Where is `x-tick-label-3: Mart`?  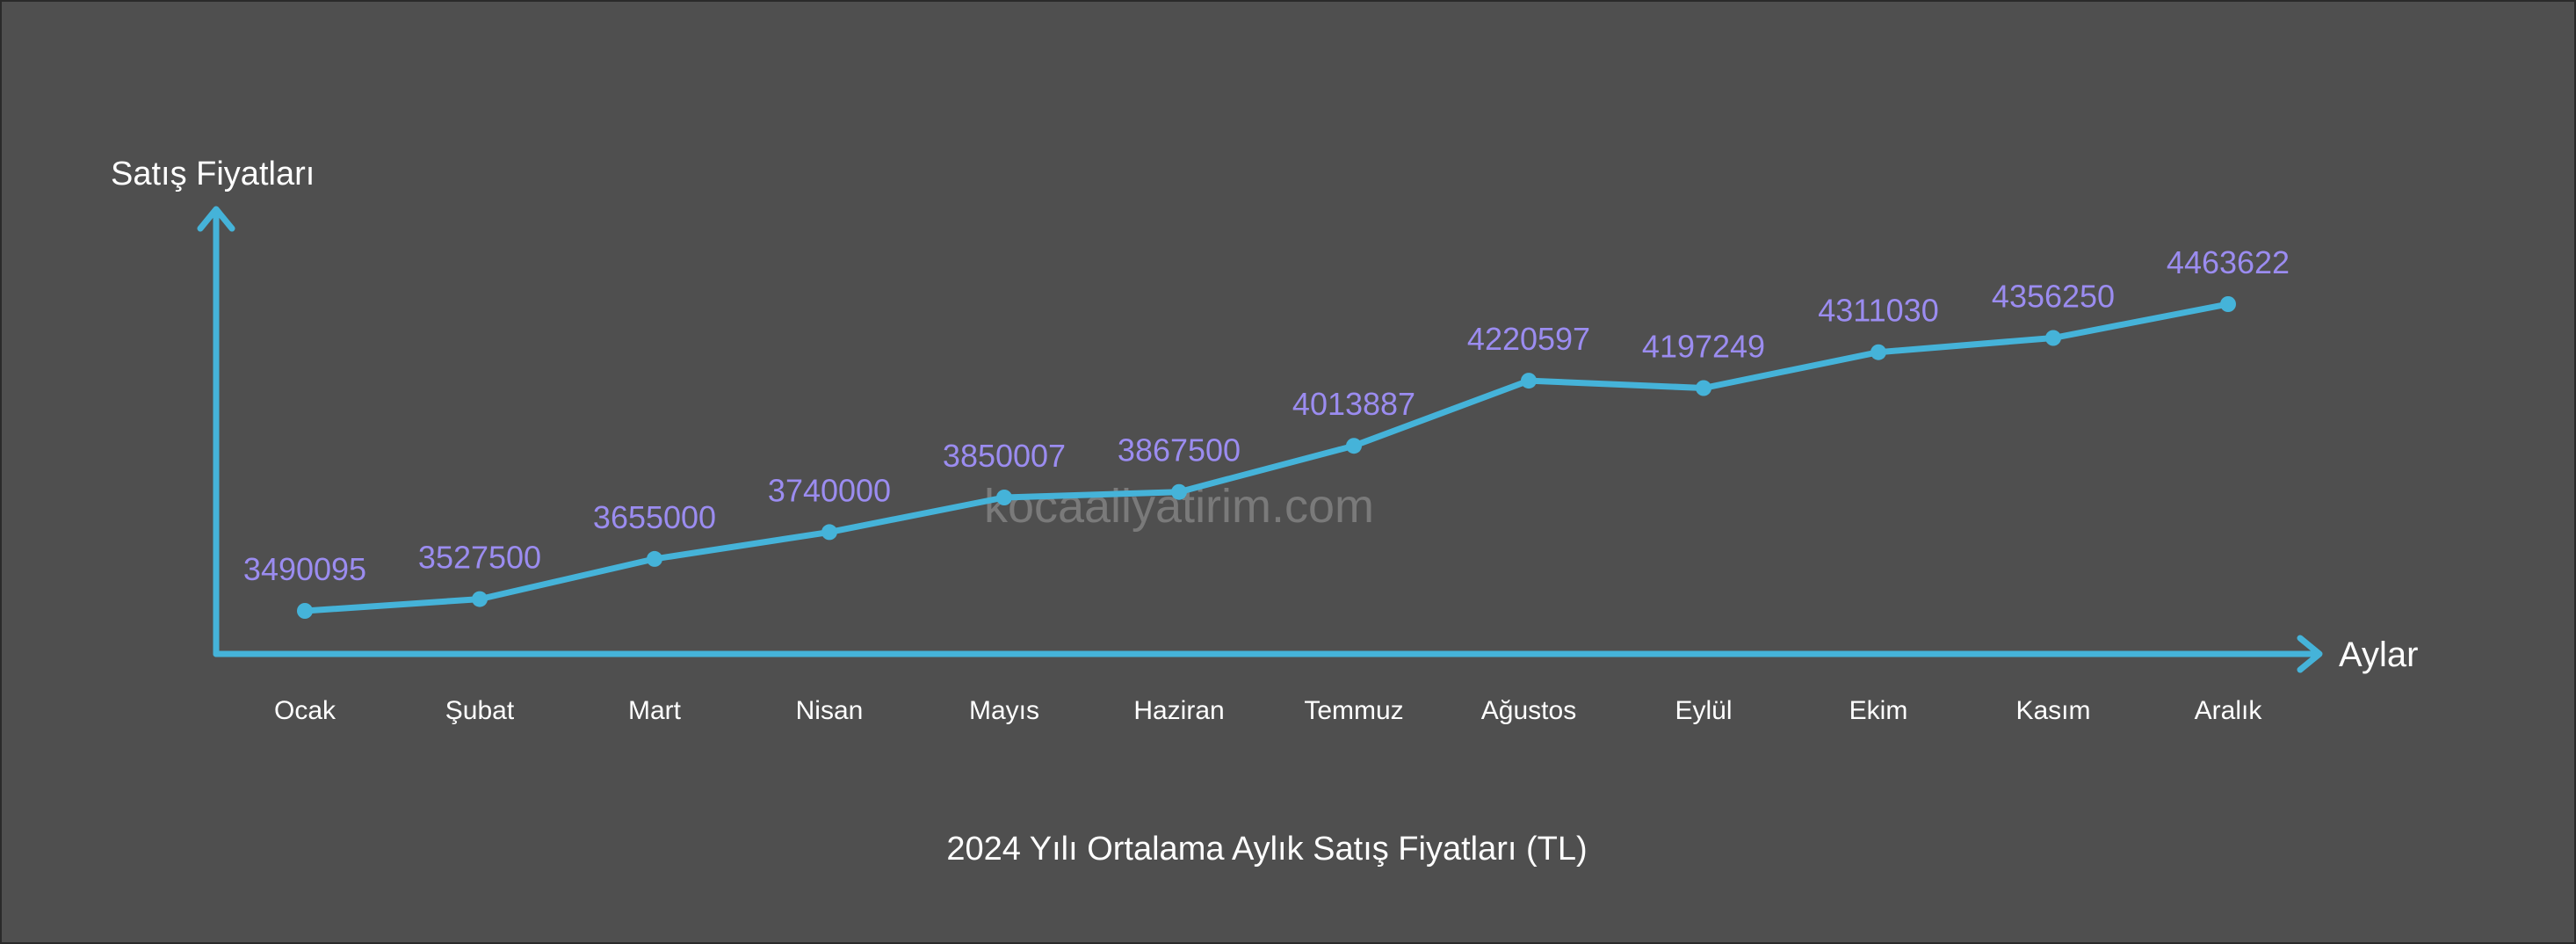
x-tick-label-3: Mart is located at coordinates (655, 710).